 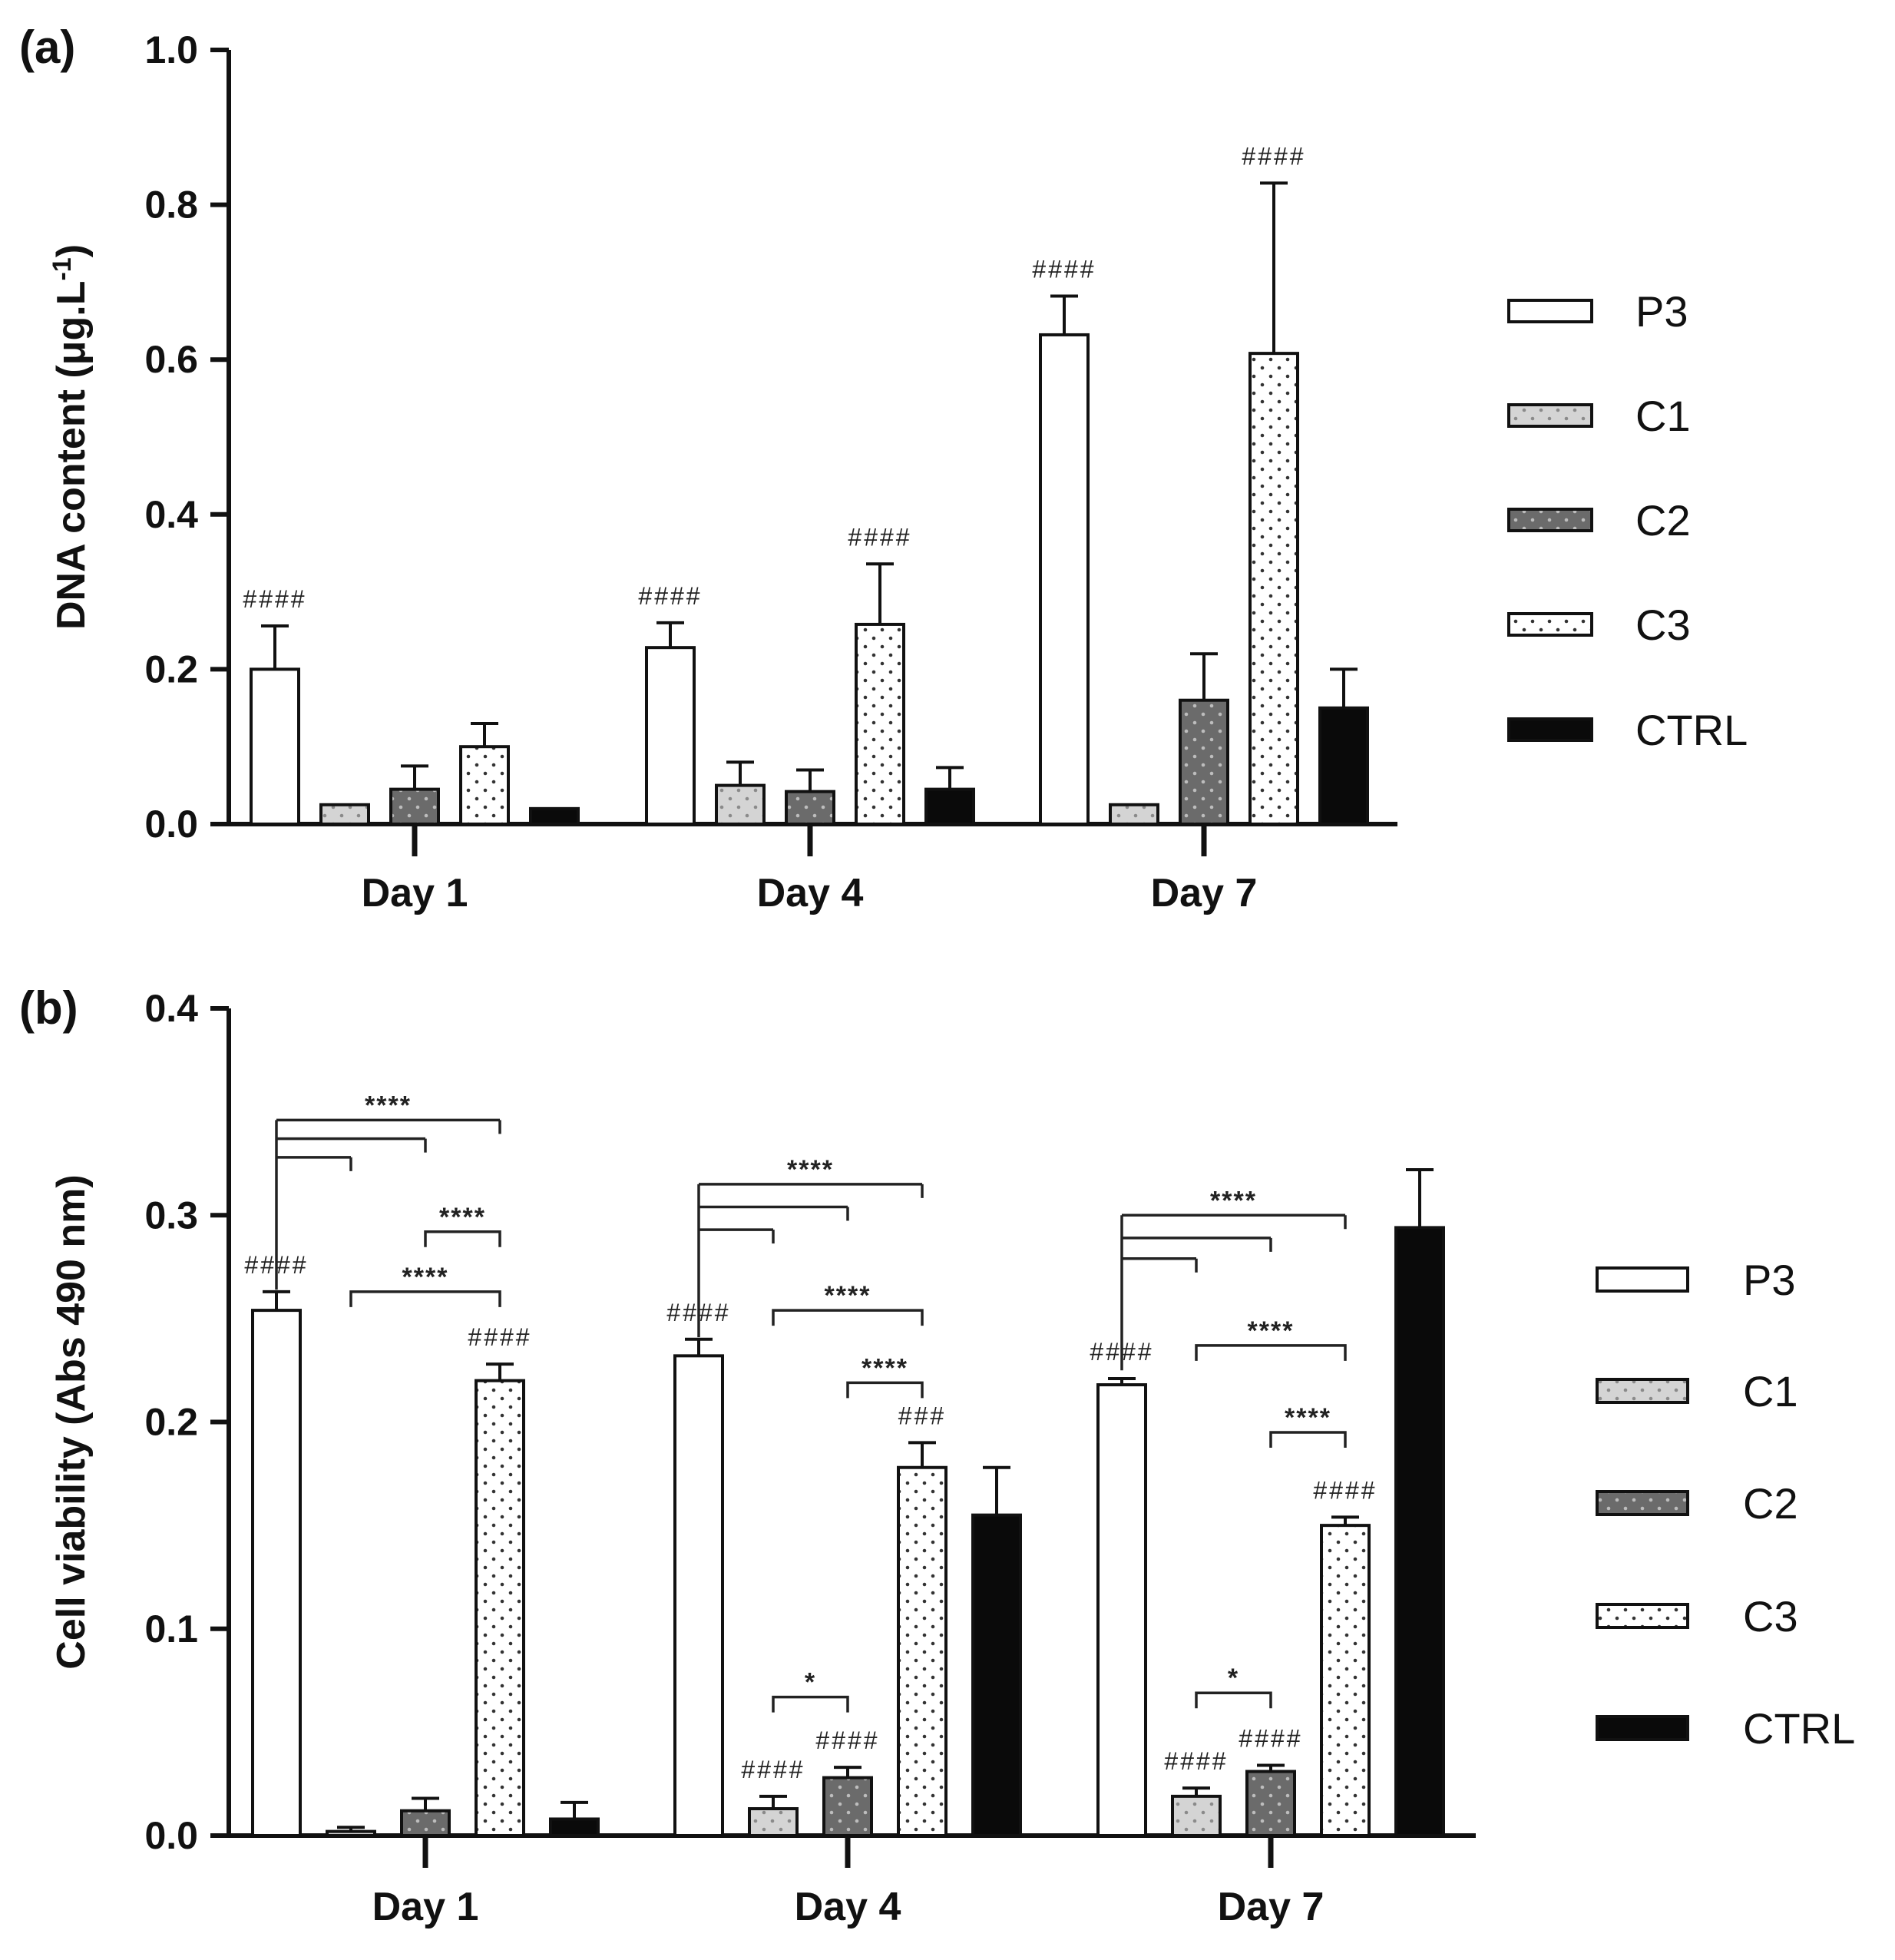 What do you see at coordinates (171, 1215) in the screenshot?
I see `y-tick-label: 0.3` at bounding box center [171, 1215].